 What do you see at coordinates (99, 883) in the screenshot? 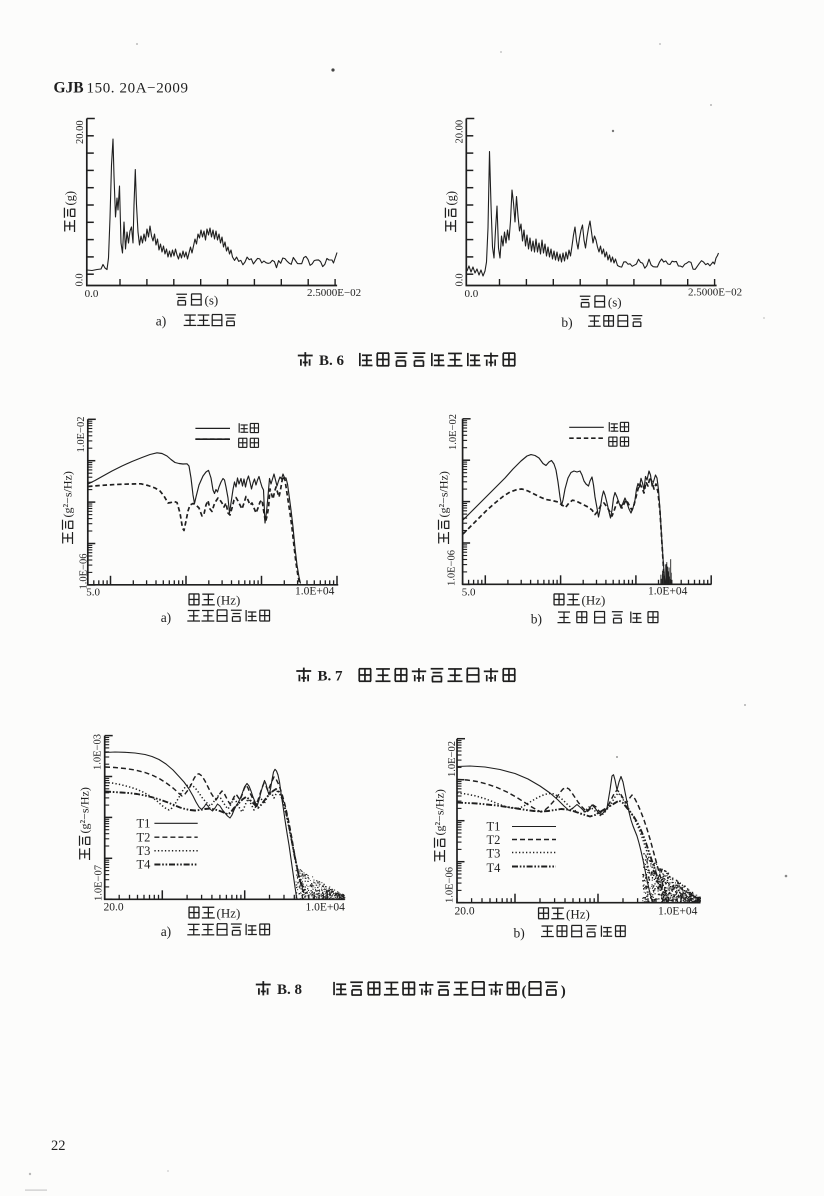
I see `svg-text: 1.0E−07` at bounding box center [99, 883].